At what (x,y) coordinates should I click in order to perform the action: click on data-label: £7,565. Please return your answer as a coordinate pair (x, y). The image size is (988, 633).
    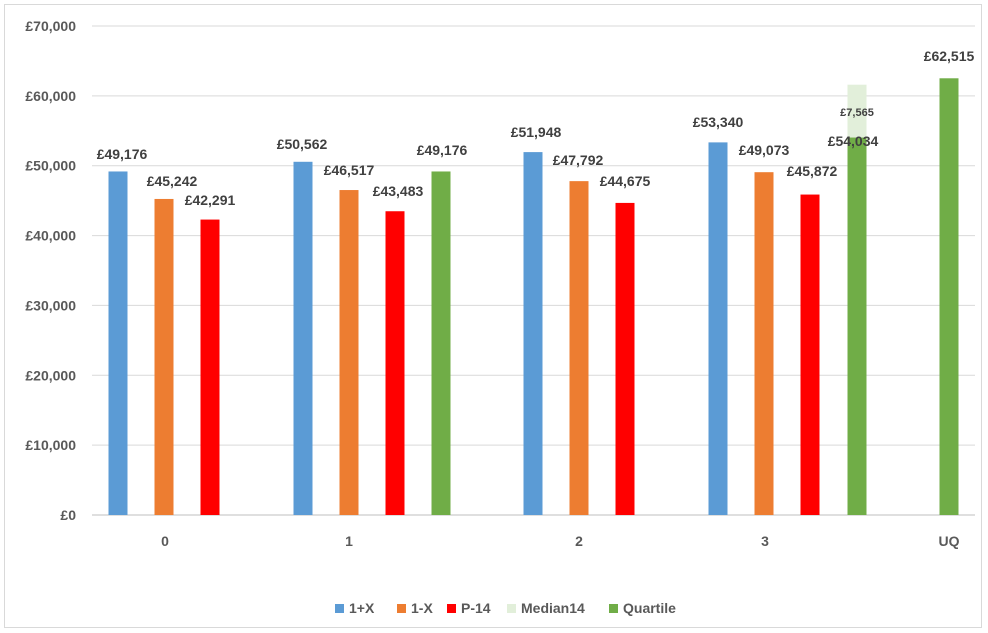
    Looking at the image, I should click on (857, 113).